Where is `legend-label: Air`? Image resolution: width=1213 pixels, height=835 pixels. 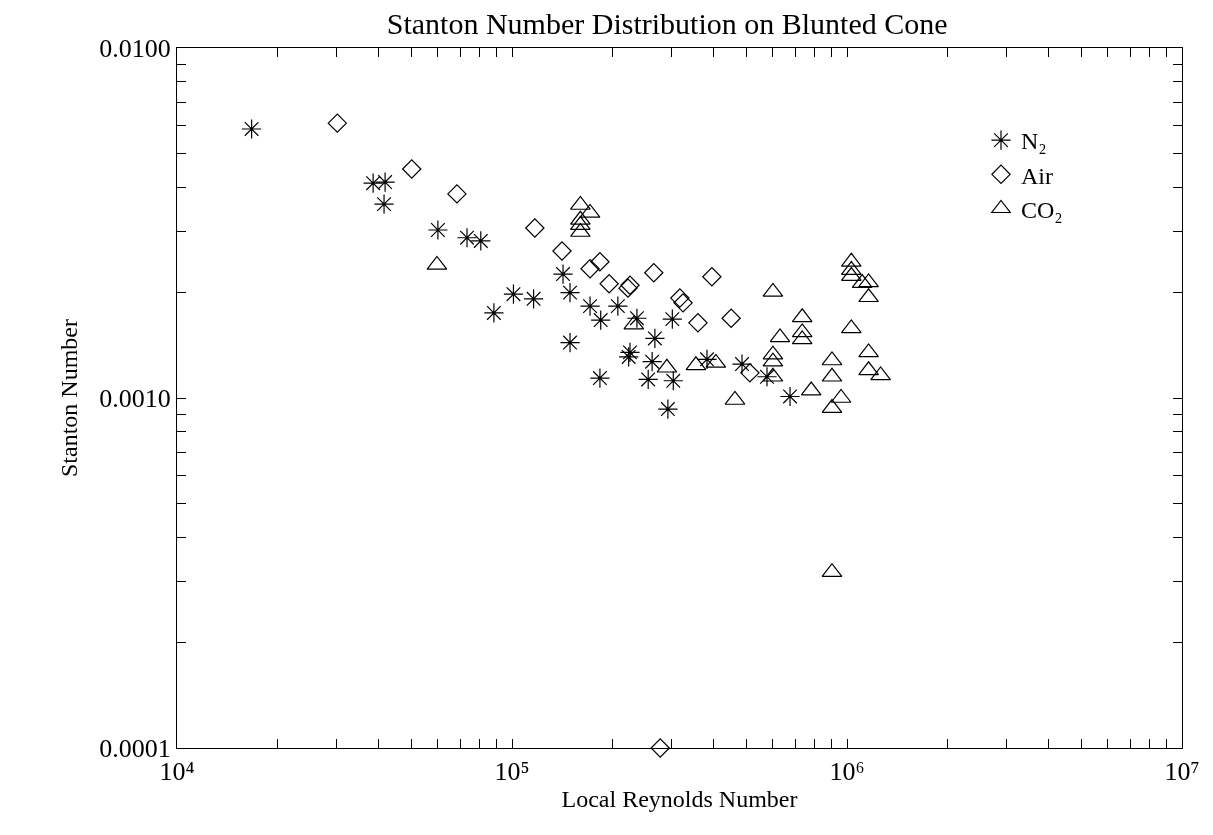 legend-label: Air is located at coordinates (1037, 175).